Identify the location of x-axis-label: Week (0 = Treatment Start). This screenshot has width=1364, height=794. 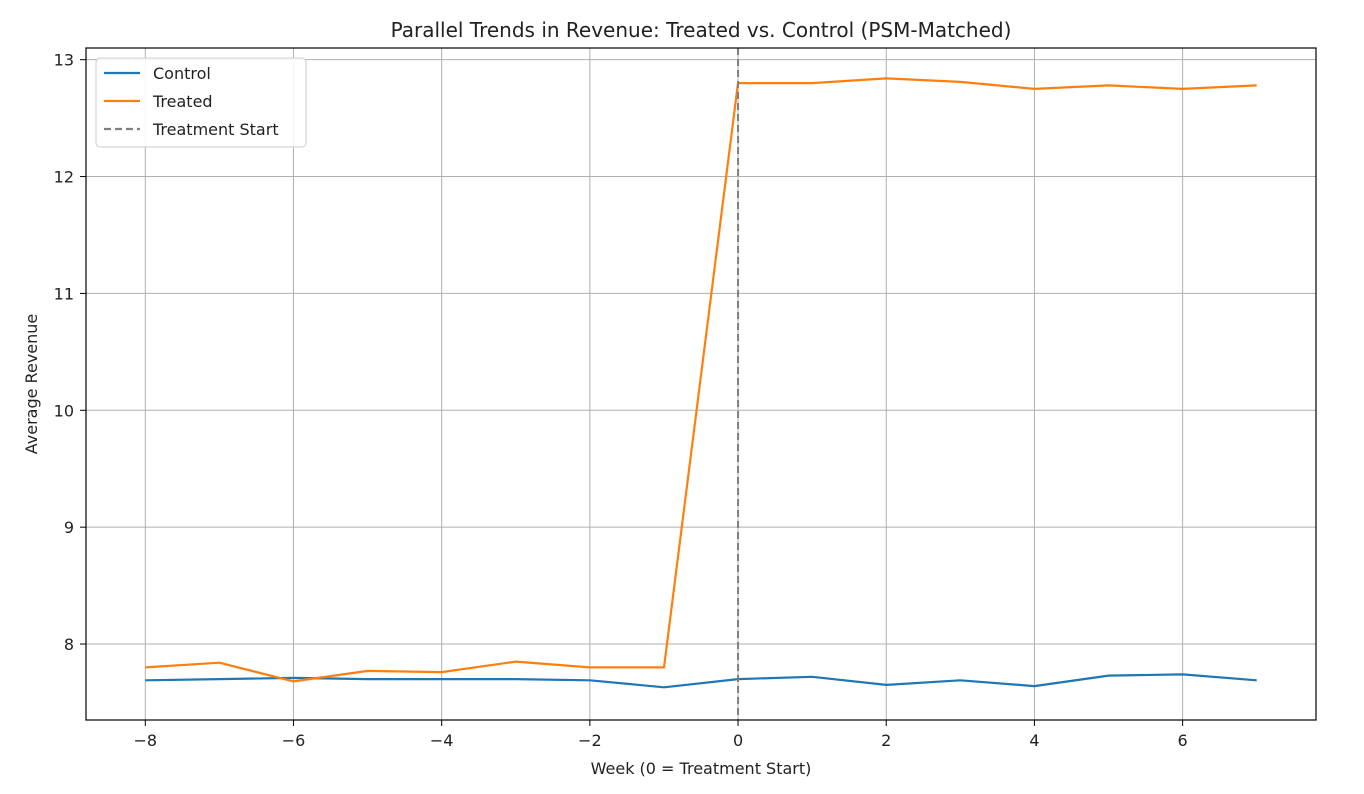
(701, 768).